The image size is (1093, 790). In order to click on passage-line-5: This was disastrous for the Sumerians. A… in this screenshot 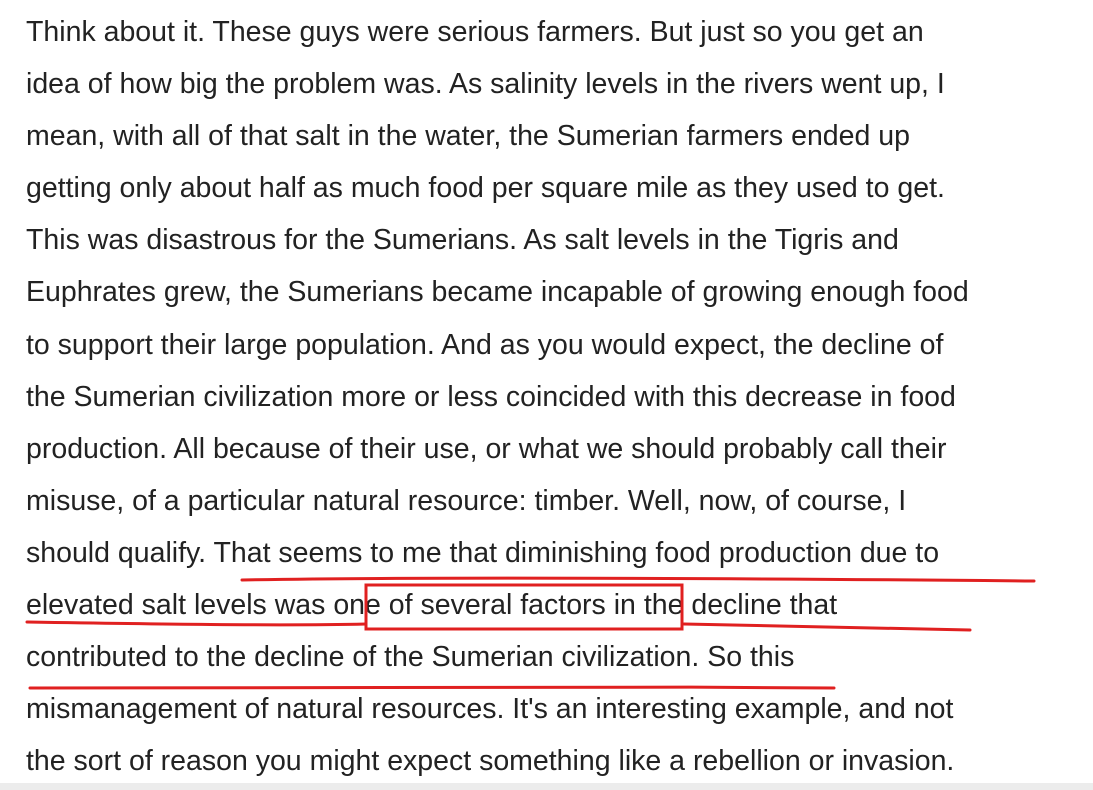, I will do `click(462, 240)`.